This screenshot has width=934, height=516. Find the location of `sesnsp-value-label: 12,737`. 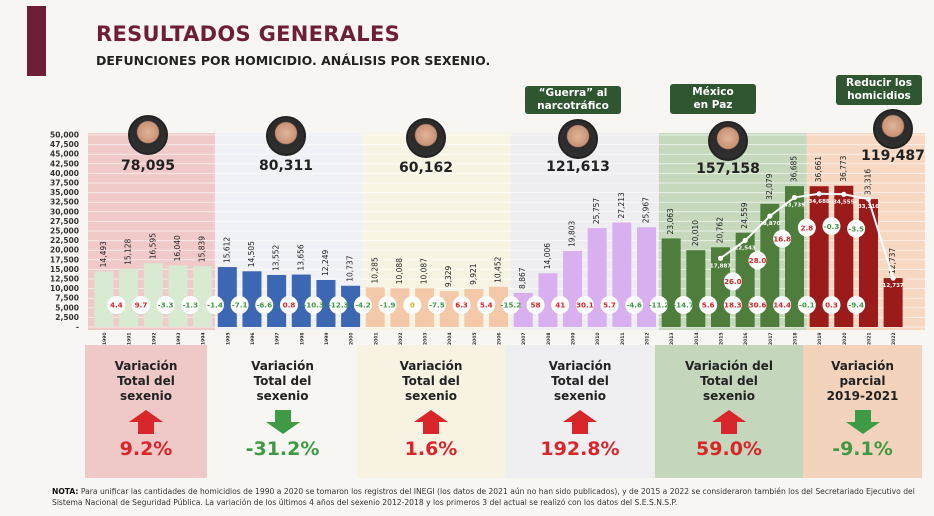

sesnsp-value-label: 12,737 is located at coordinates (893, 286).